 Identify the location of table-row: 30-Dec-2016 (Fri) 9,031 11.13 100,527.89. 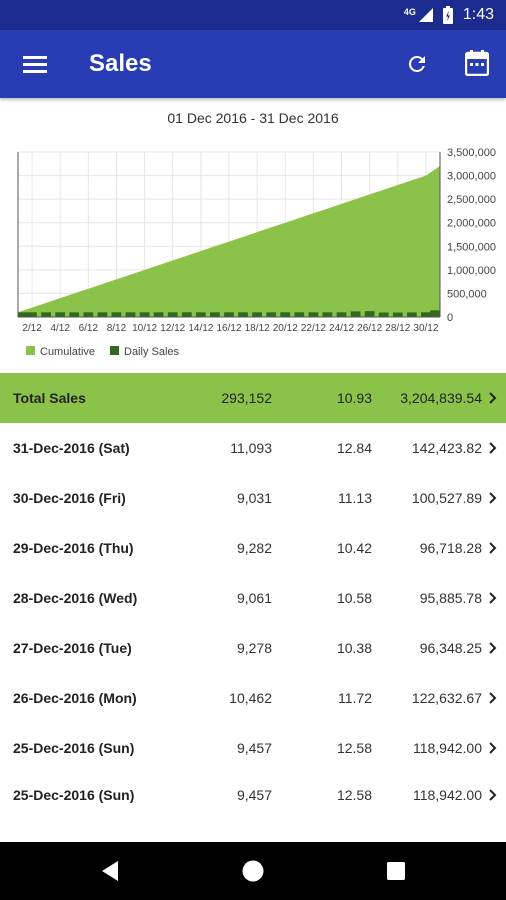
(253, 498).